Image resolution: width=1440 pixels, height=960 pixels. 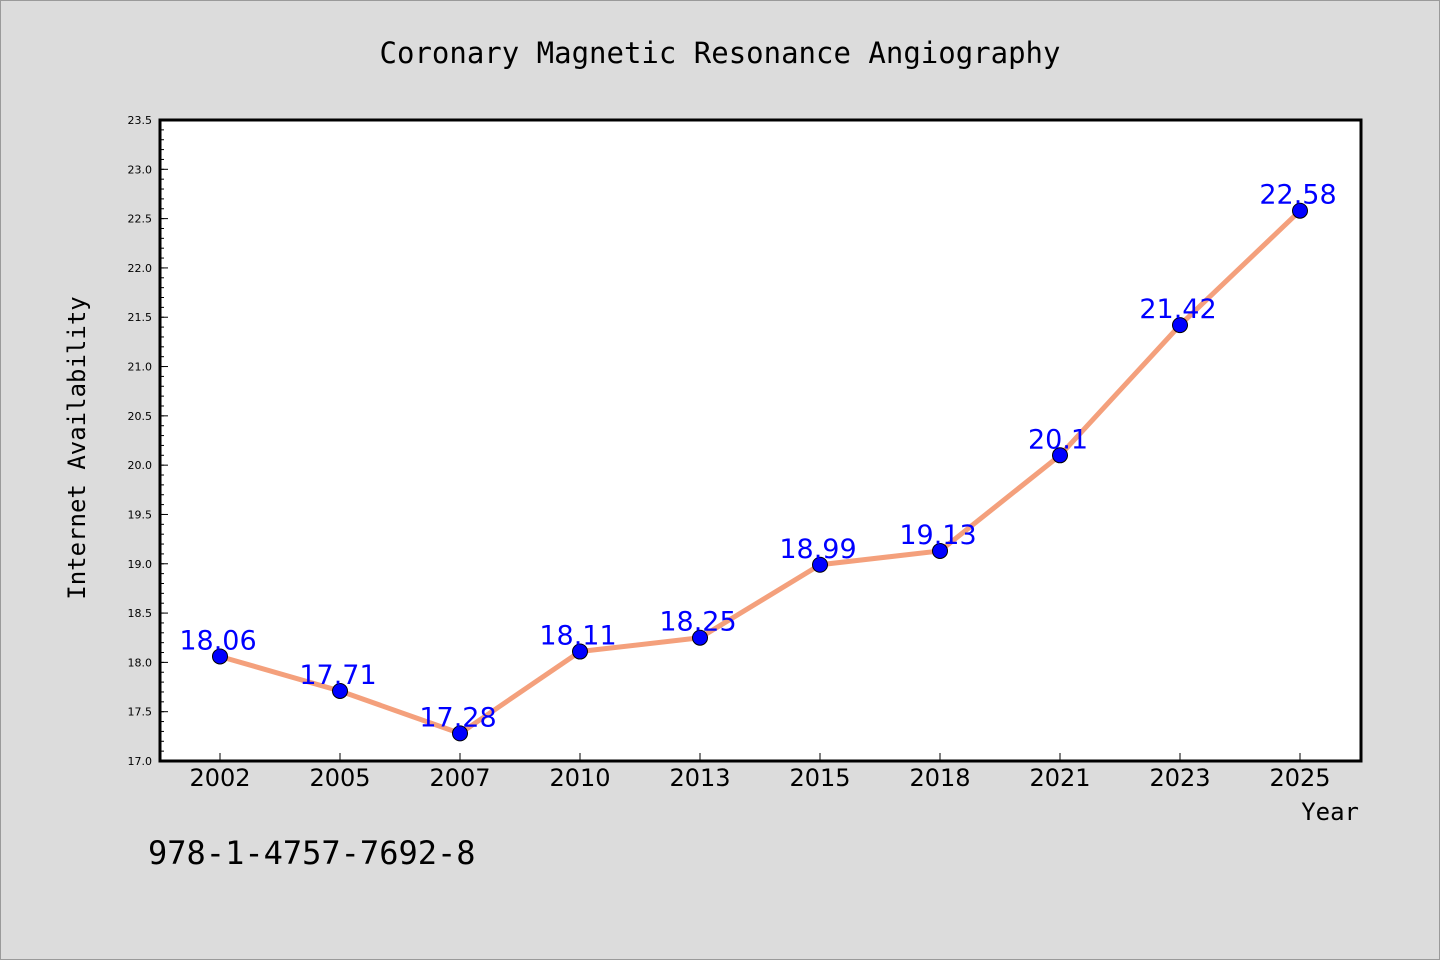 I want to click on y-tick-label: 19.5, so click(x=140, y=514).